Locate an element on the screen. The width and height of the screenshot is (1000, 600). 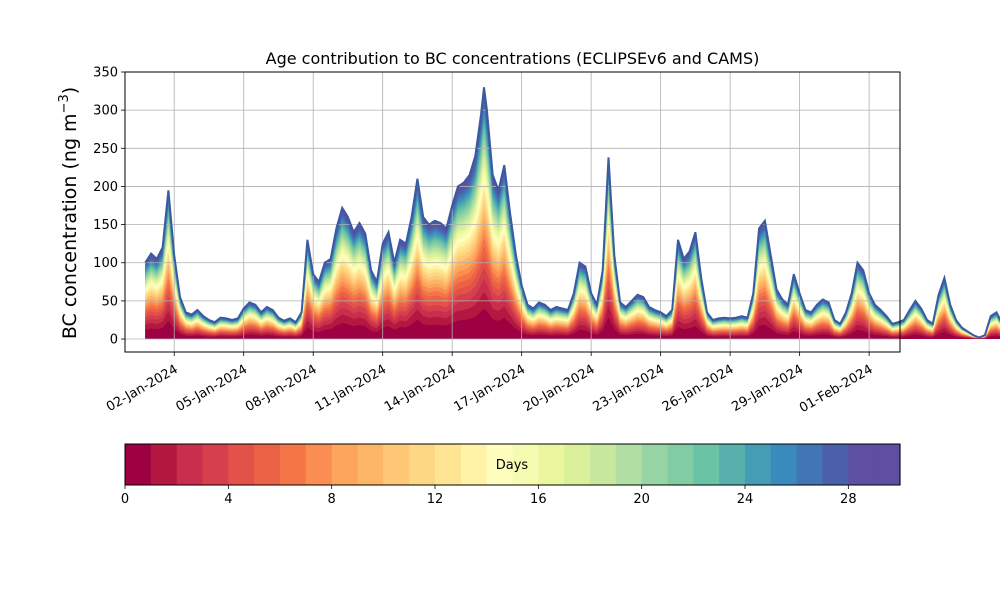
colorbar: Days 0 4 8 12 16 20 24 28 is located at coordinates (511, 475).